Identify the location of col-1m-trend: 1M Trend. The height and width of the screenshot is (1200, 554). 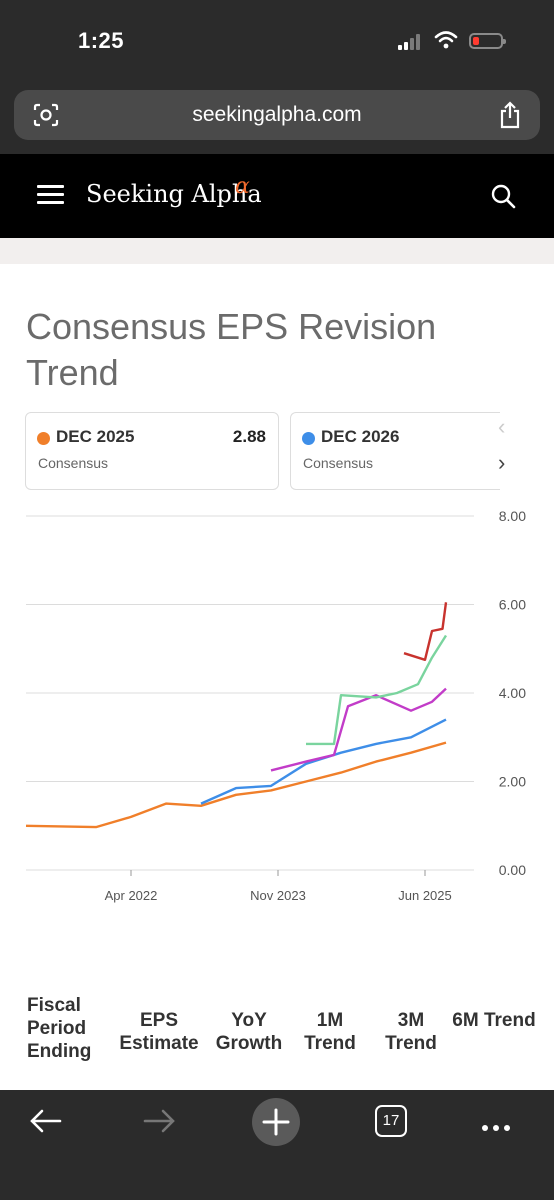
(330, 1032).